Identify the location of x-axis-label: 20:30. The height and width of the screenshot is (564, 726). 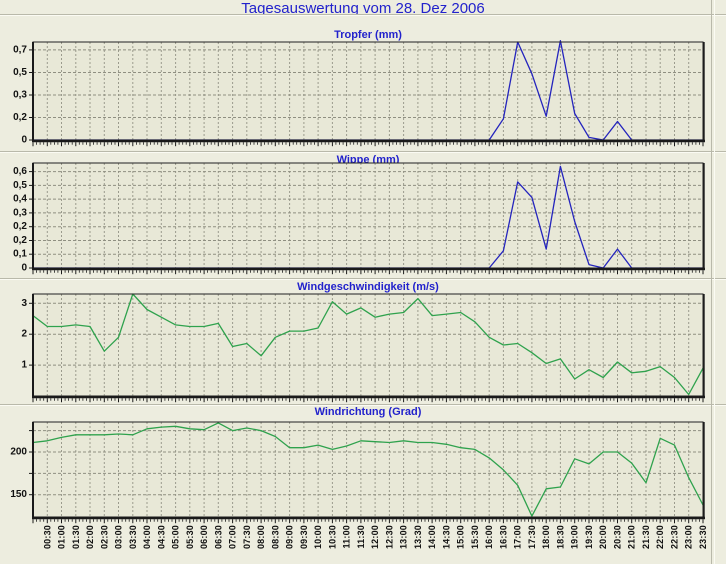
(618, 537).